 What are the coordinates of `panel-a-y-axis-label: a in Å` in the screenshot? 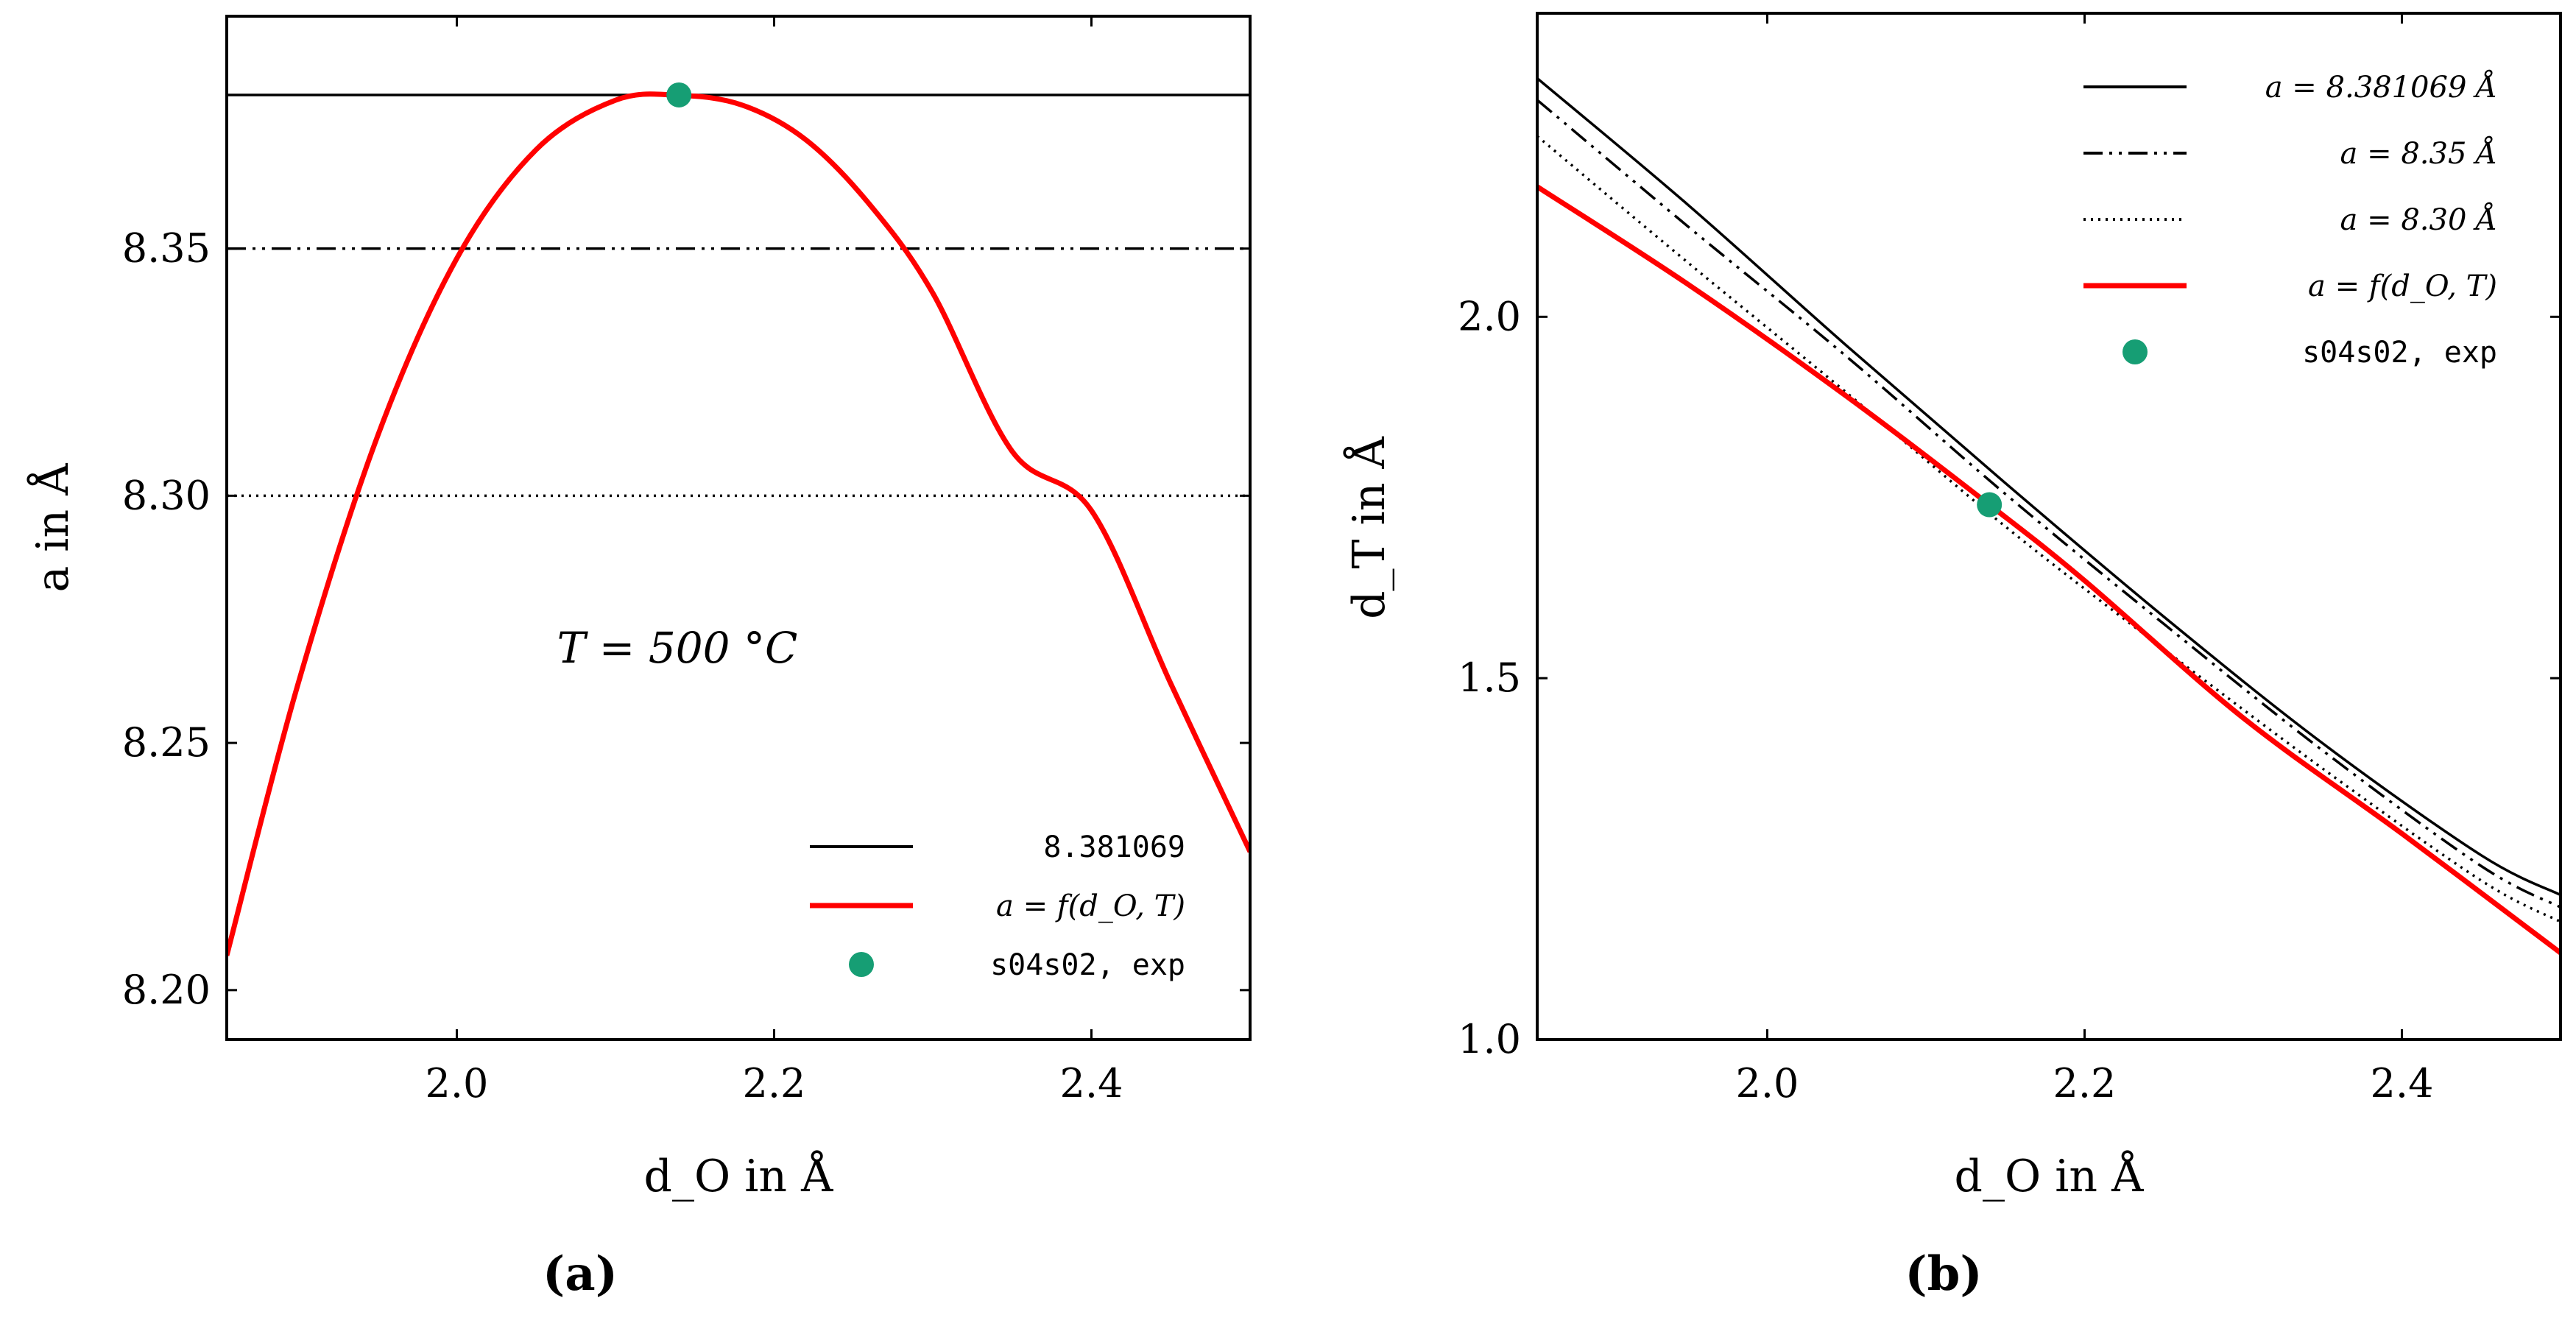 It's located at (53, 528).